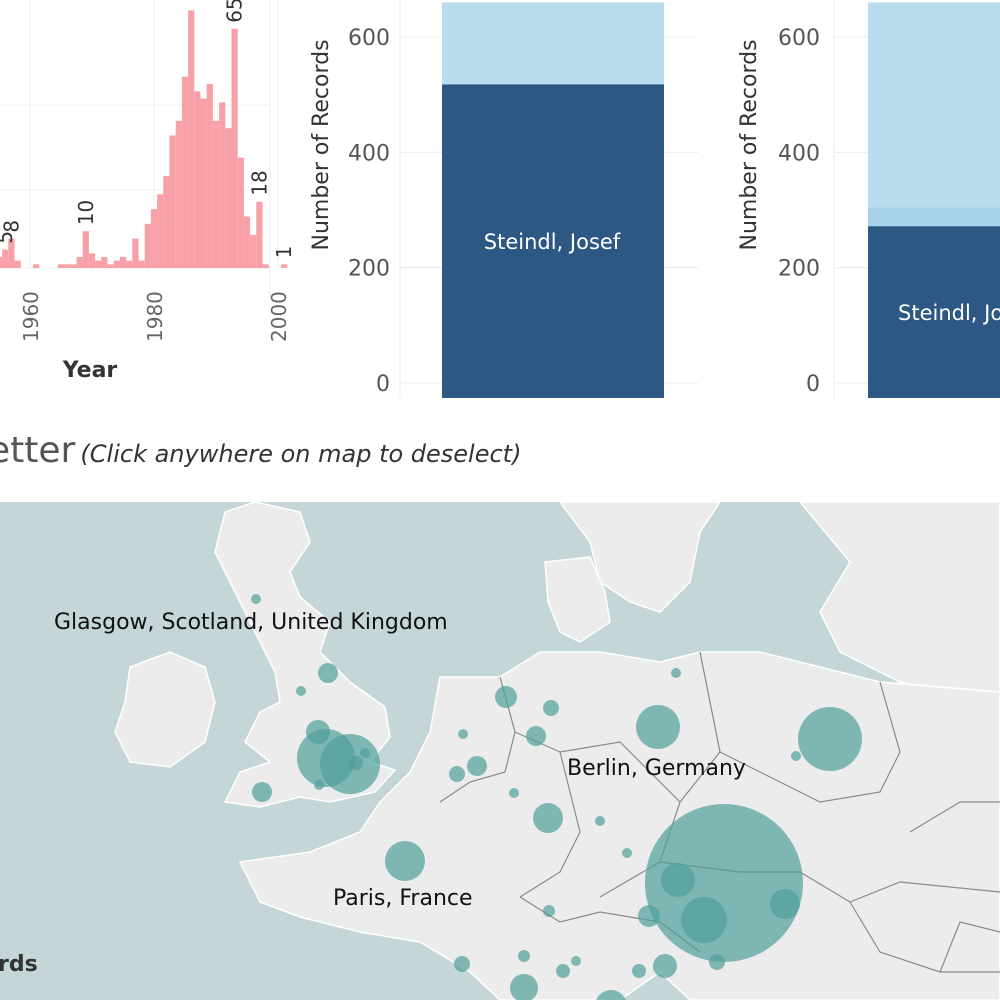 Image resolution: width=1000 pixels, height=1000 pixels. What do you see at coordinates (369, 38) in the screenshot?
I see `bar-y-tick-label: 600` at bounding box center [369, 38].